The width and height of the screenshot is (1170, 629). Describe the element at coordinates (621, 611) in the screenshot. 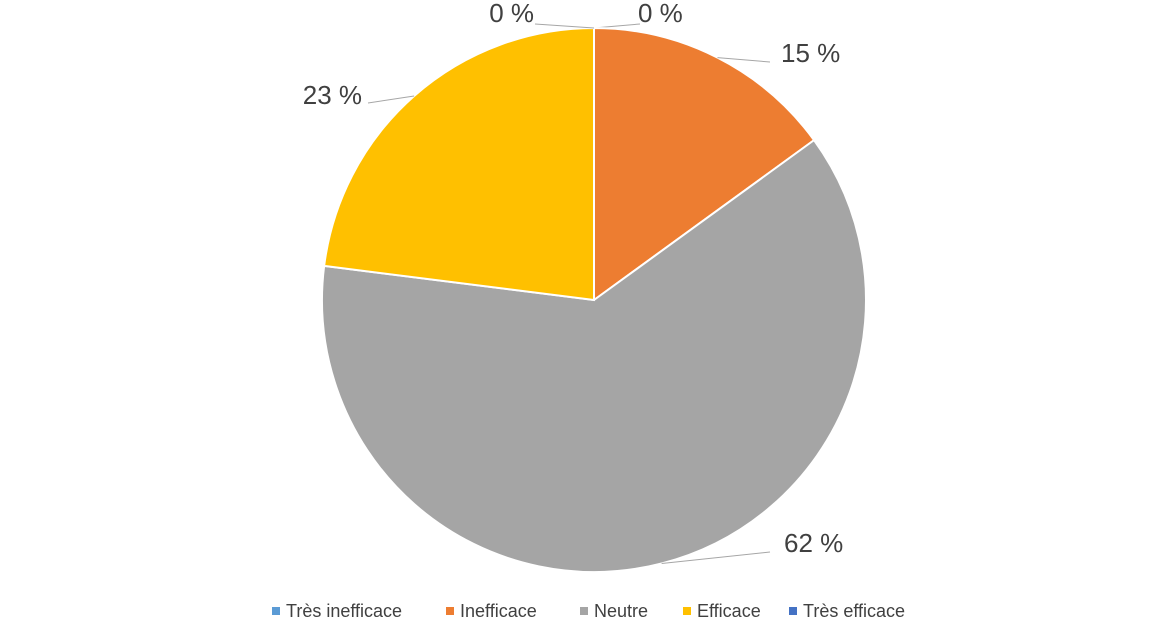

I see `legend-label: Neutre` at that location.